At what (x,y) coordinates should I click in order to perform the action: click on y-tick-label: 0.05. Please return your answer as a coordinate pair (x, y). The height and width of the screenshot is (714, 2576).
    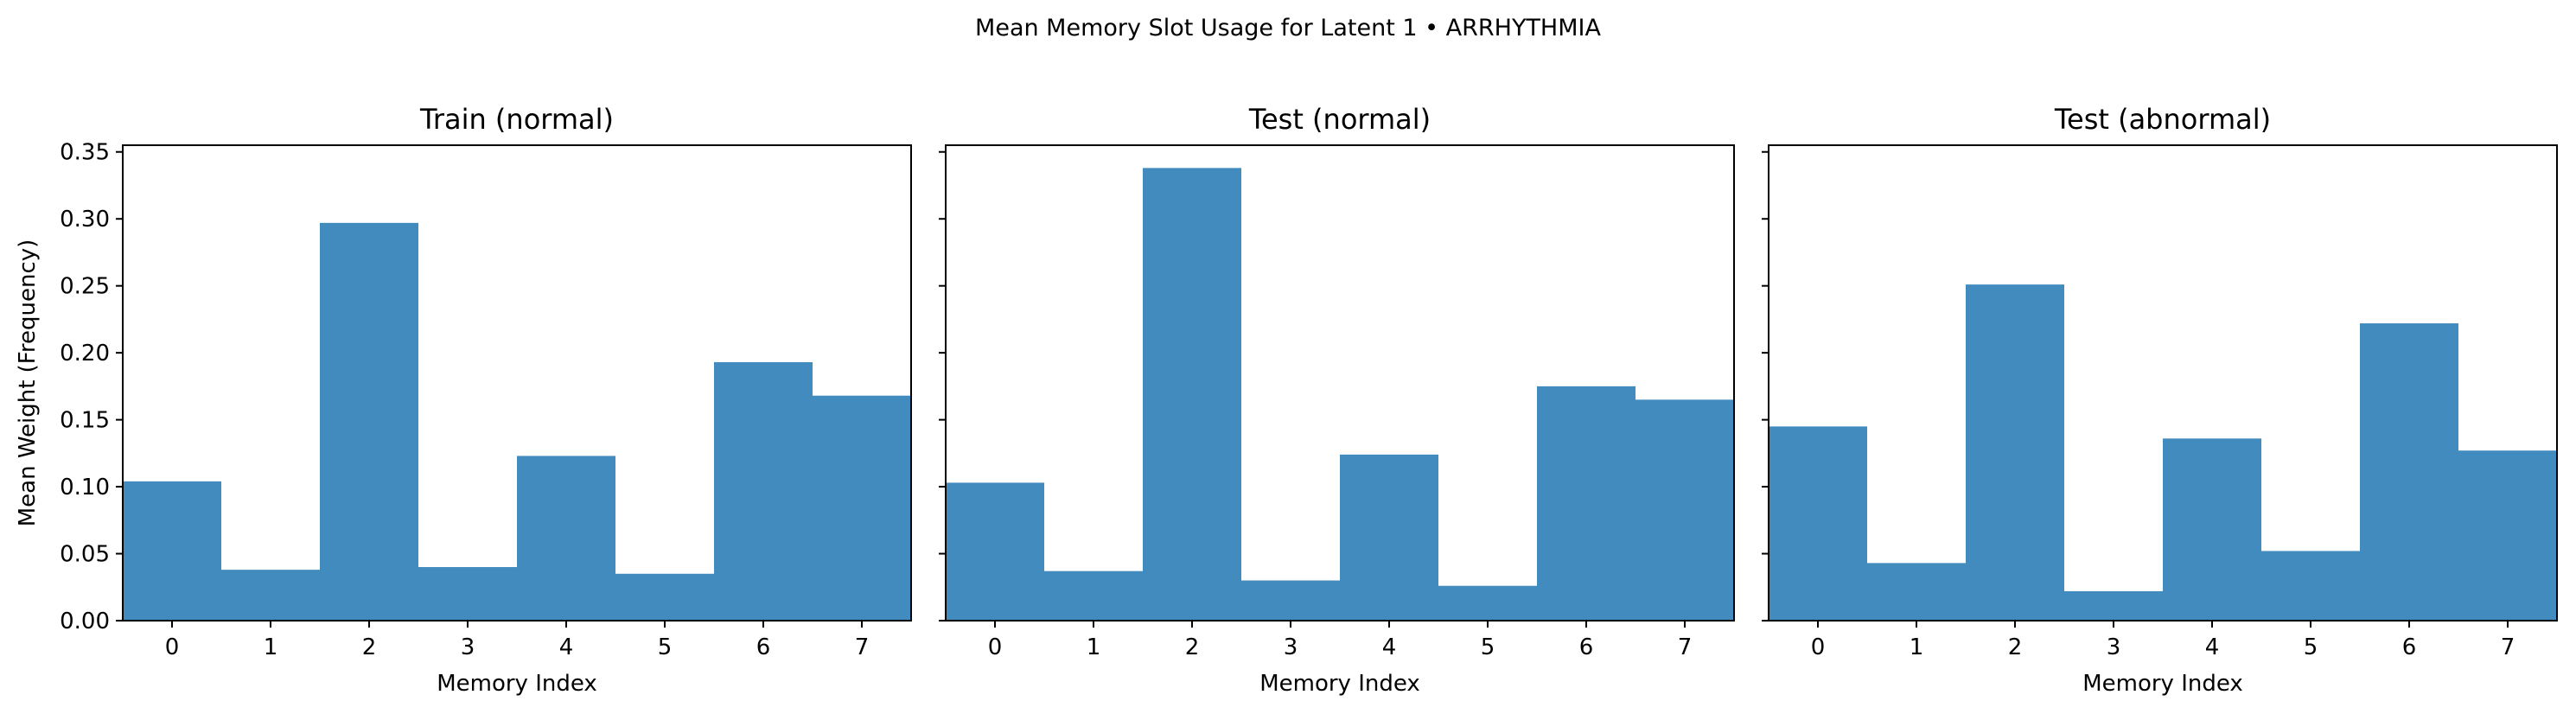
    Looking at the image, I should click on (85, 555).